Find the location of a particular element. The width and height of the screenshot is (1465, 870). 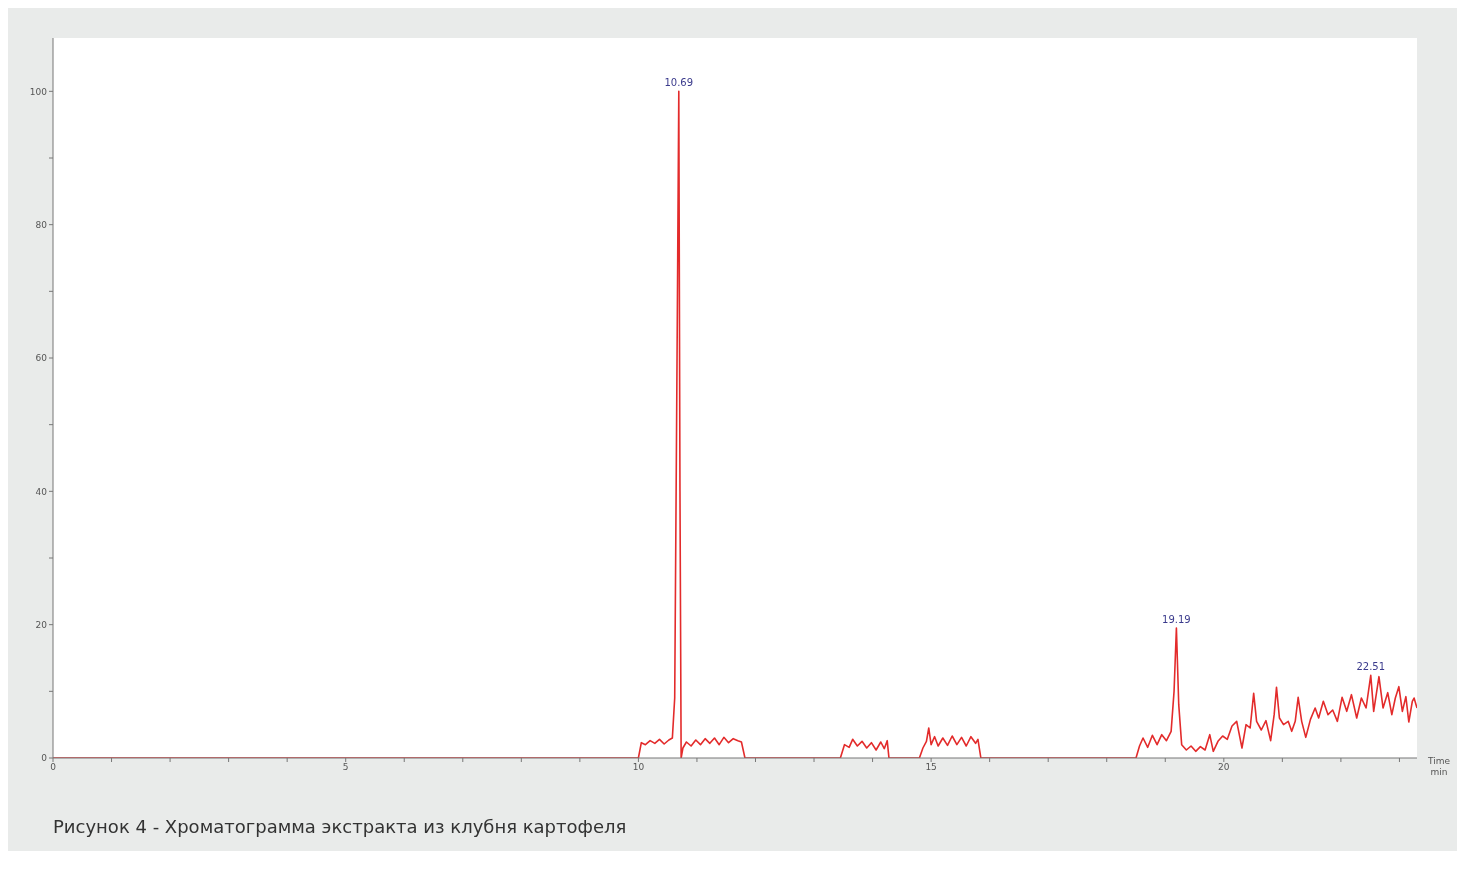

annotation: 22.51 is located at coordinates (1371, 667).